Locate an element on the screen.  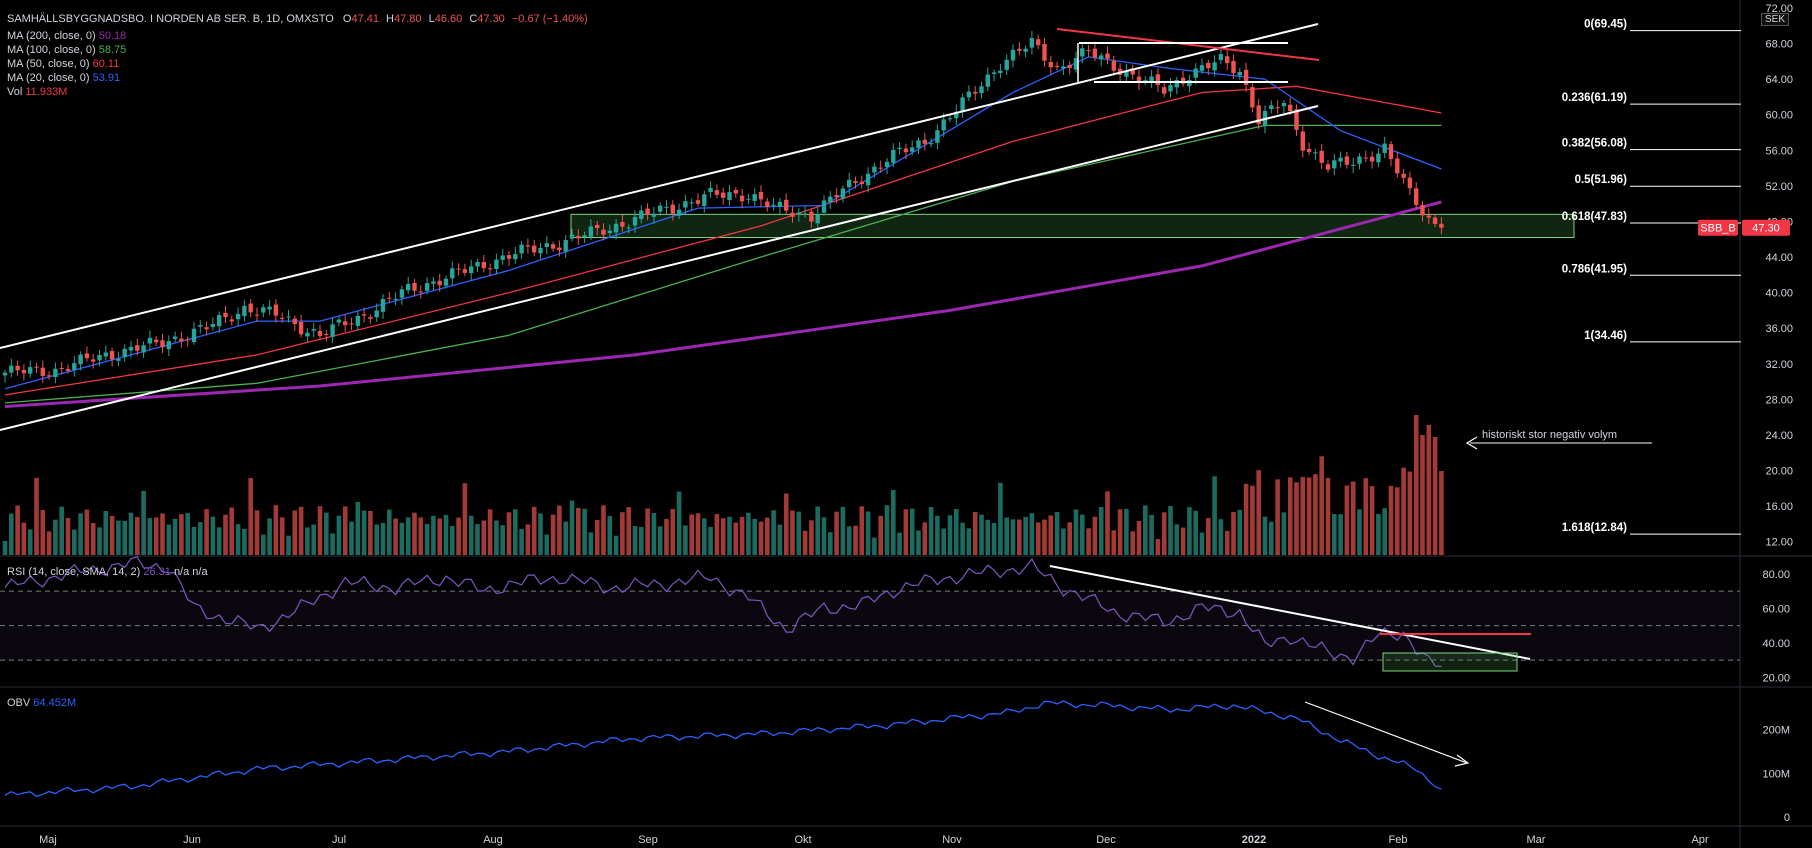
obv-axis-tick: 100M is located at coordinates (1776, 774).